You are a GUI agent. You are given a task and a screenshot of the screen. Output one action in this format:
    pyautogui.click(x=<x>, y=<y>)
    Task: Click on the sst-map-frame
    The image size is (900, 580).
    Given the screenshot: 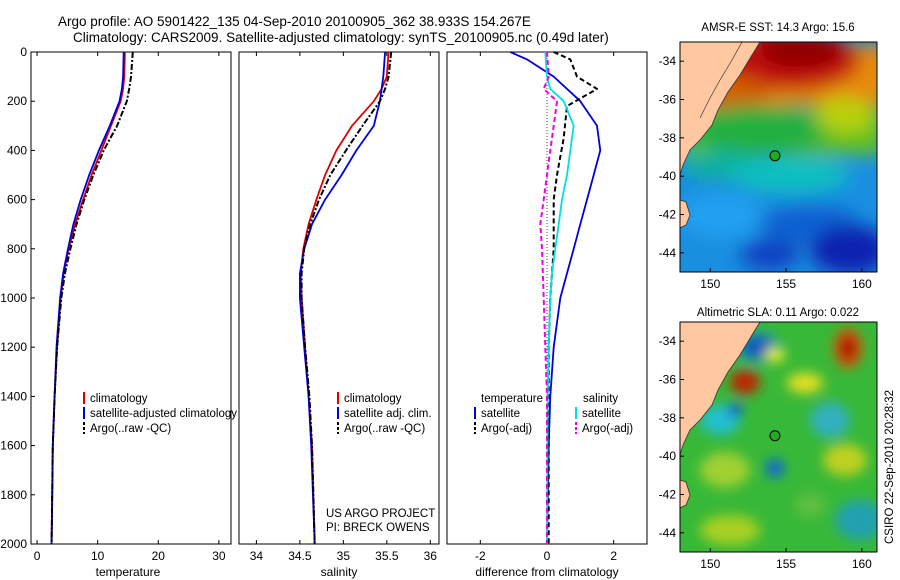 What is the action you would take?
    pyautogui.click(x=778, y=157)
    